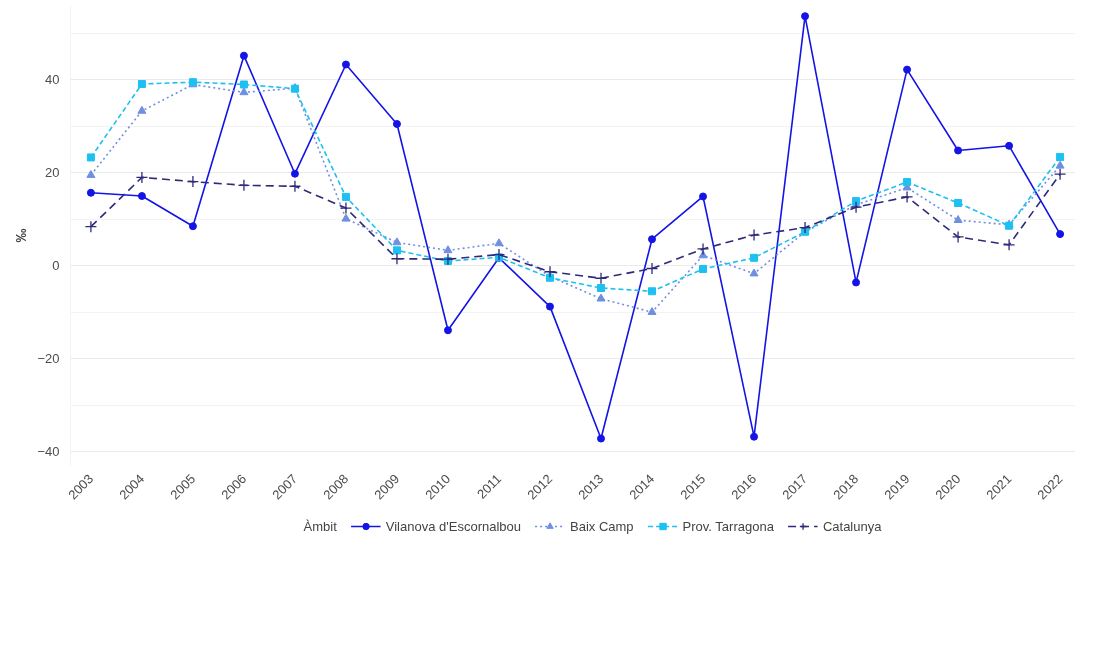 The width and height of the screenshot is (1107, 650). I want to click on legend-label: Vilanova d'Escornalbou, so click(453, 526).